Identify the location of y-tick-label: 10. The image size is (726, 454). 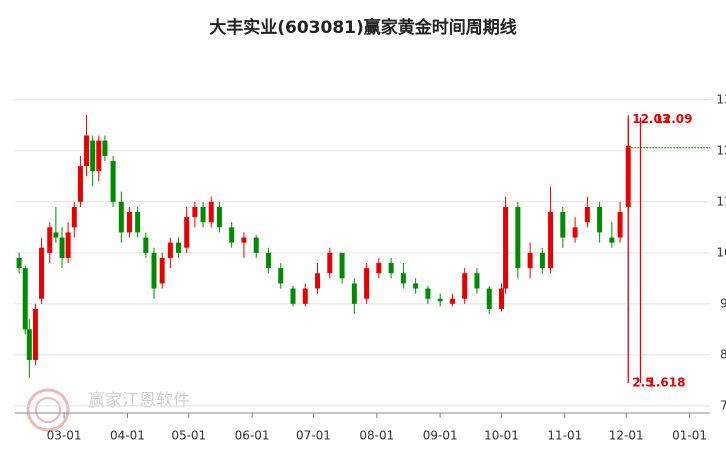
(721, 252).